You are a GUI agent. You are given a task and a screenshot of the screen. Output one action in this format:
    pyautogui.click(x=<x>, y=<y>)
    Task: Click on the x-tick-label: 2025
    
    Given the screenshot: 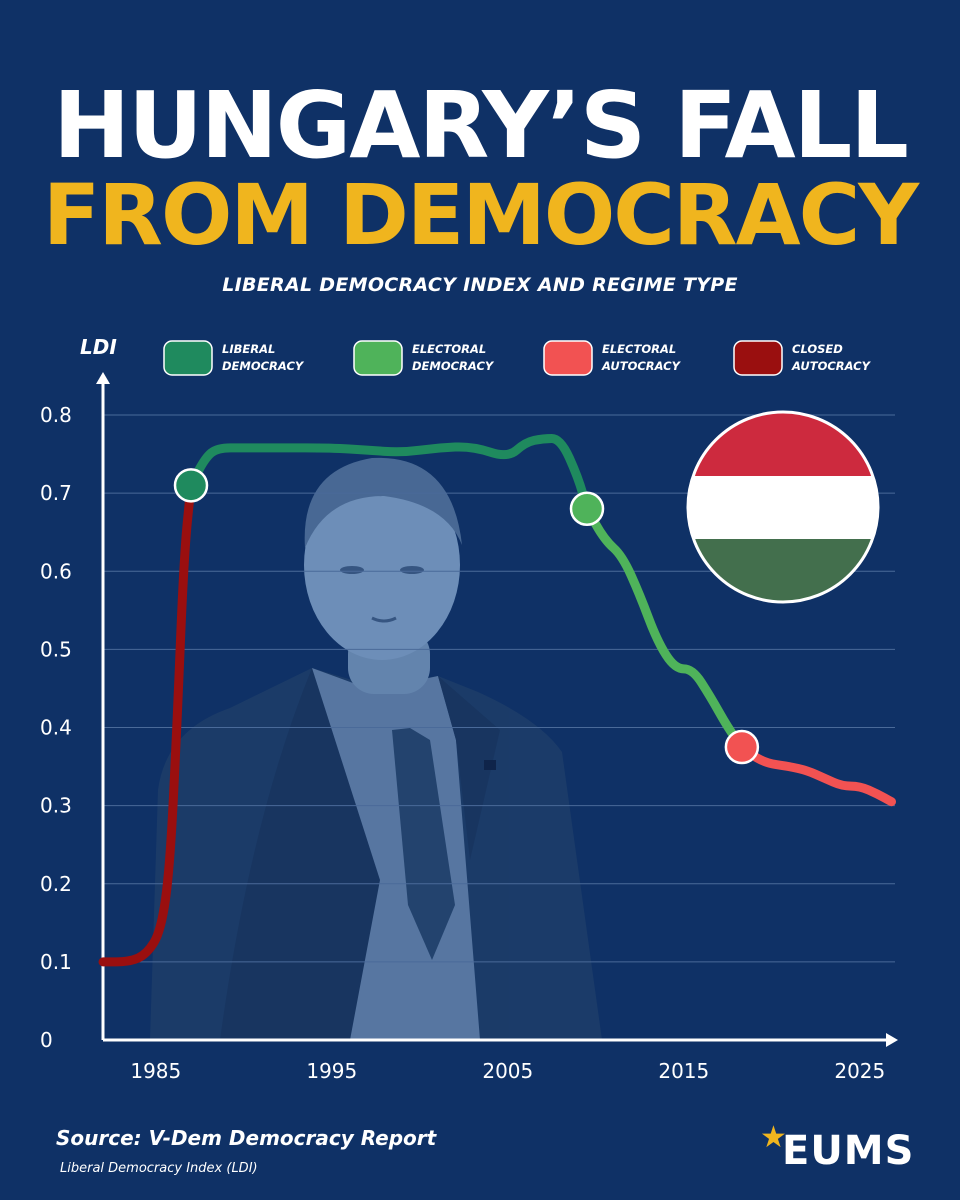 What is the action you would take?
    pyautogui.click(x=859, y=1071)
    